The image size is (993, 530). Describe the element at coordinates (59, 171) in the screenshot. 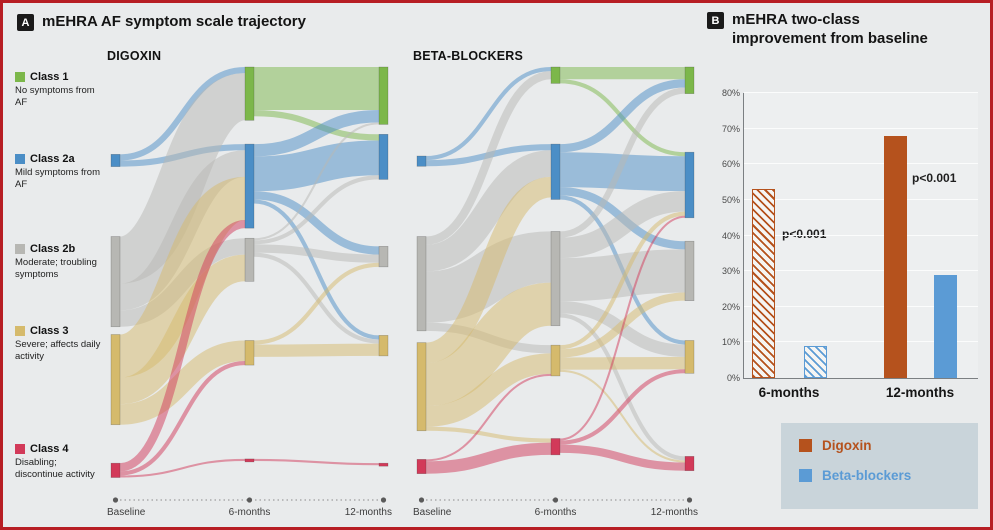

I see `class-legend-item-2a: Class 2a Mild symptoms from AF` at that location.